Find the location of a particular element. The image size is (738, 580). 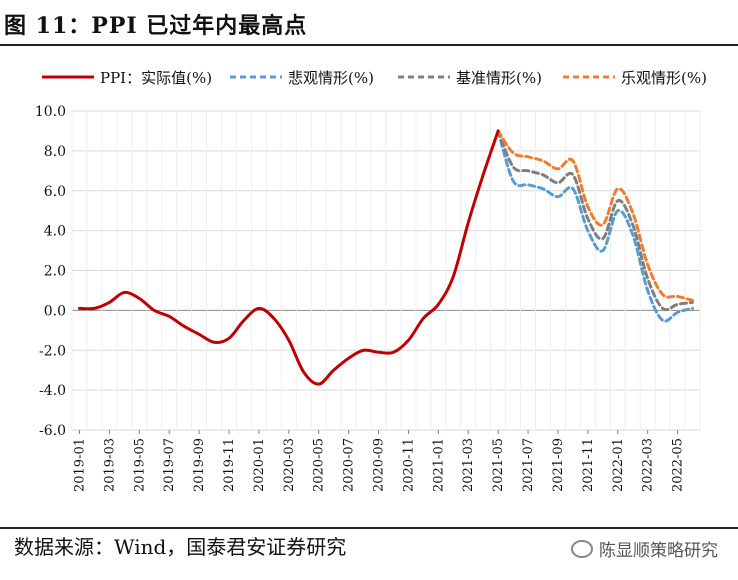

x-tick-label: 2022-01 is located at coordinates (618, 465).